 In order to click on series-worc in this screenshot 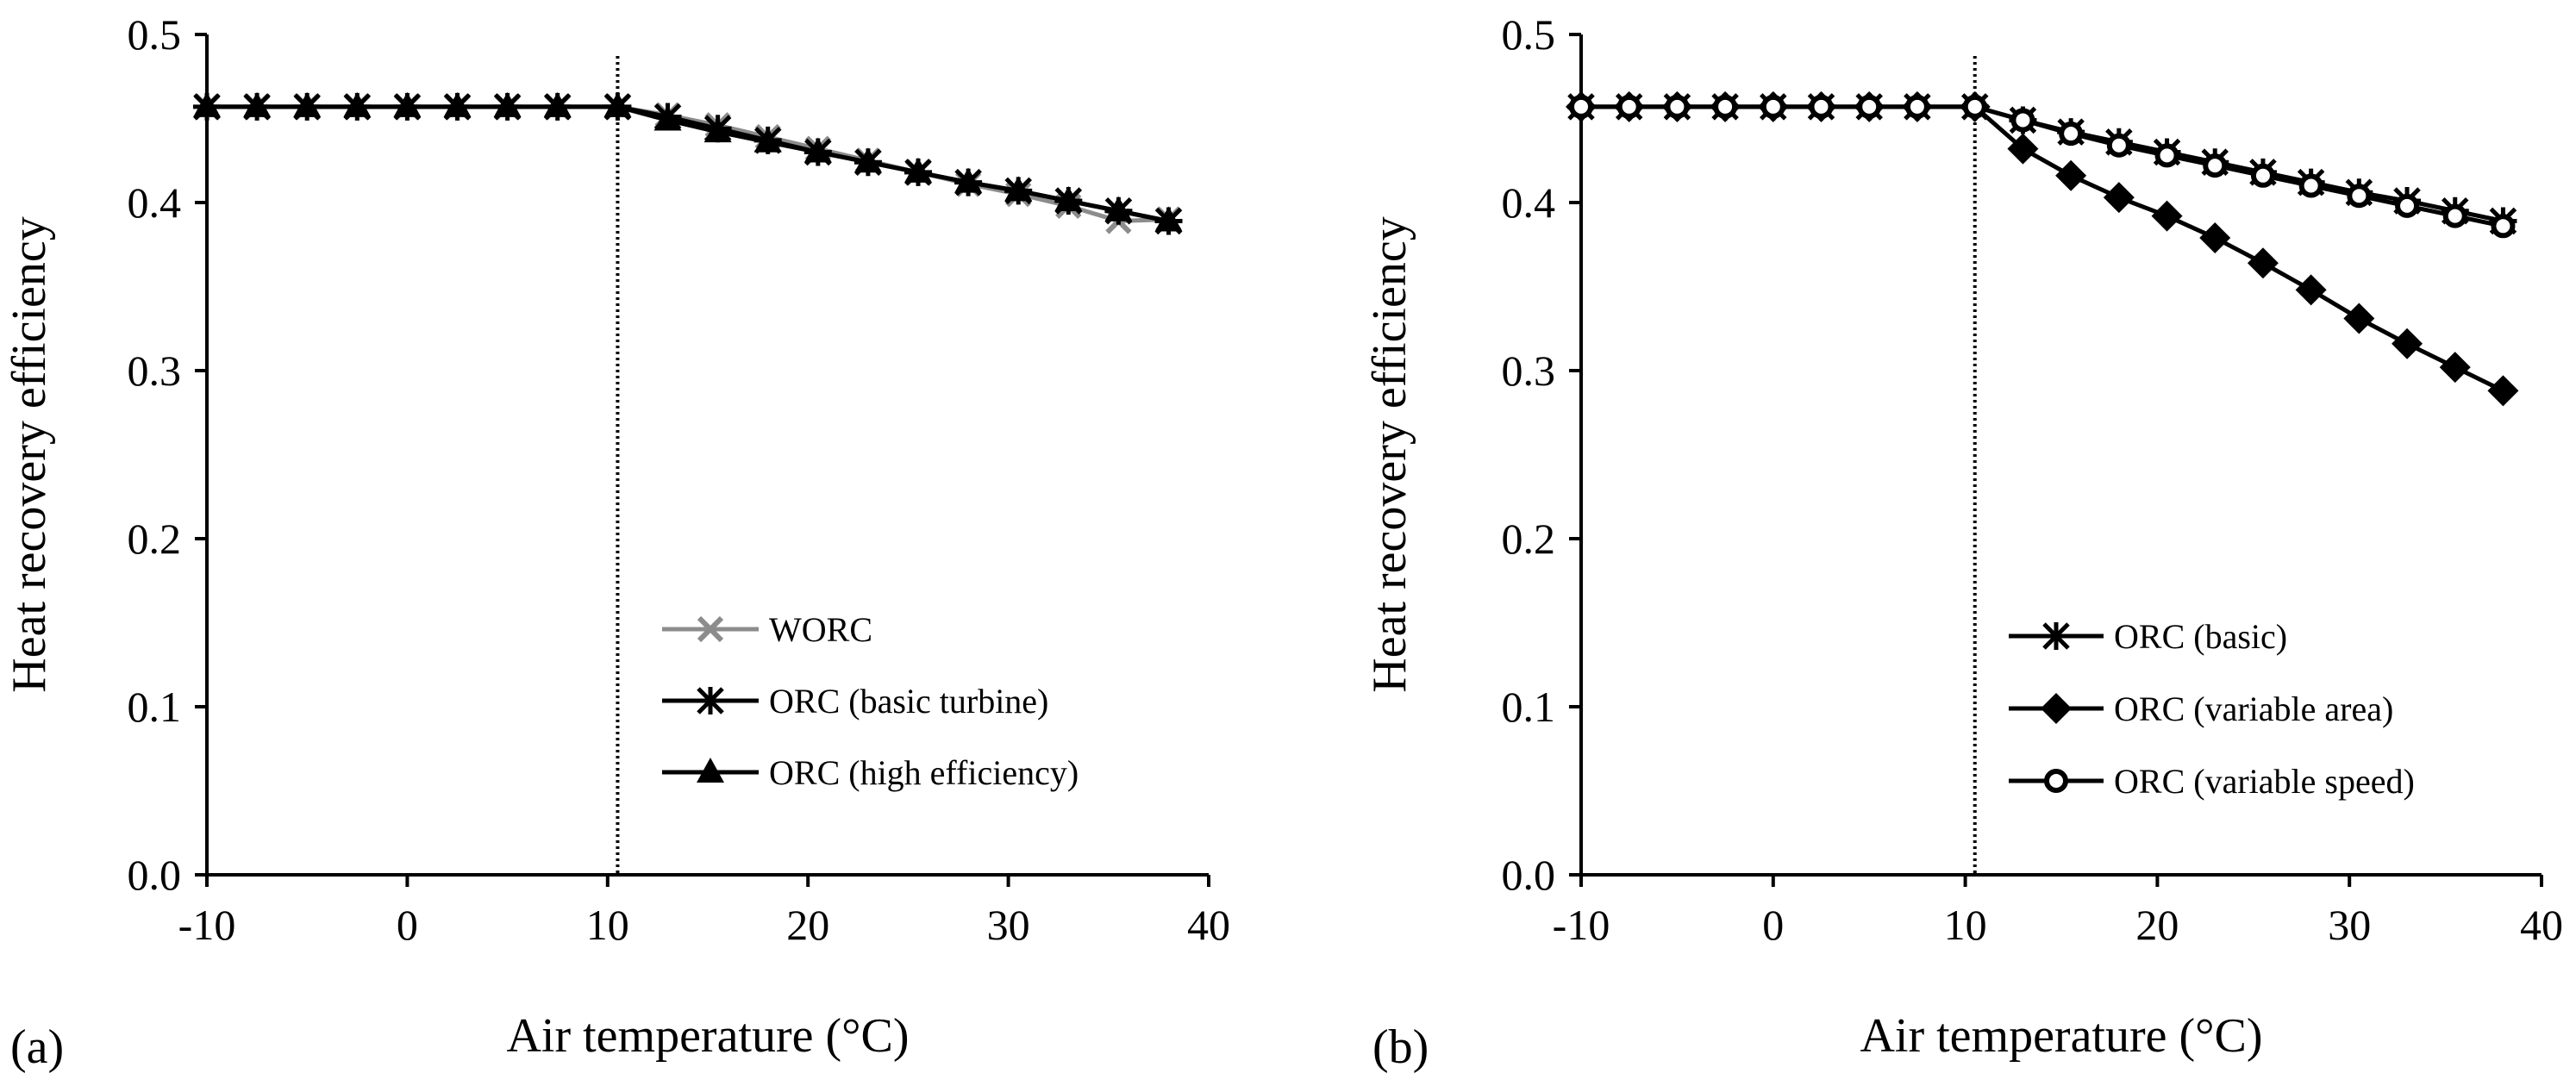, I will do `click(687, 164)`.